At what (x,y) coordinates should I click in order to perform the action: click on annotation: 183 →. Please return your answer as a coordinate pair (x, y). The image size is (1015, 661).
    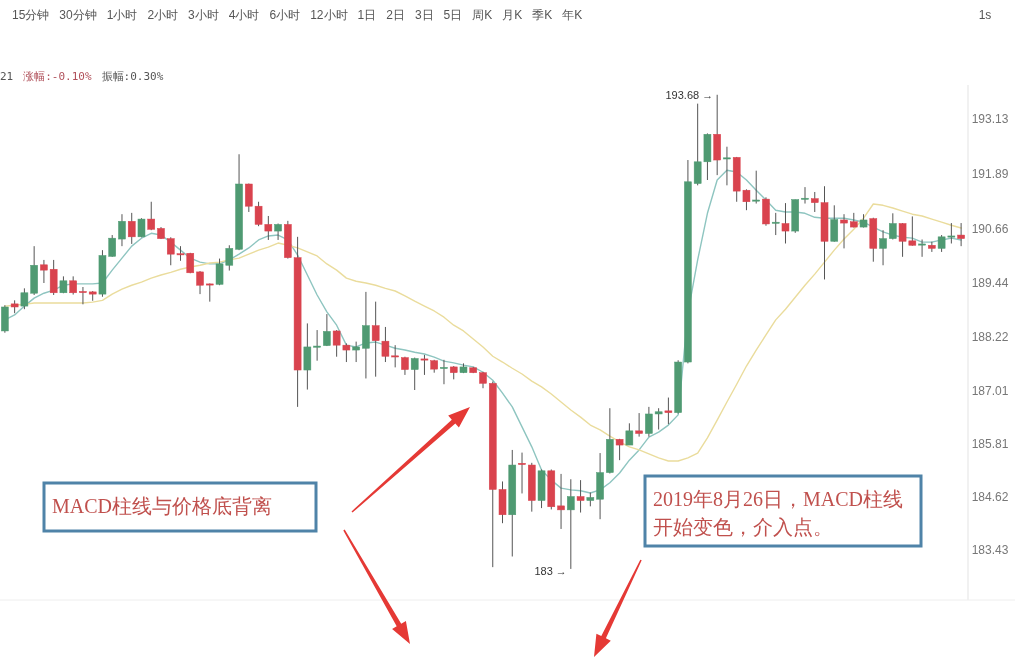
    Looking at the image, I should click on (550, 570).